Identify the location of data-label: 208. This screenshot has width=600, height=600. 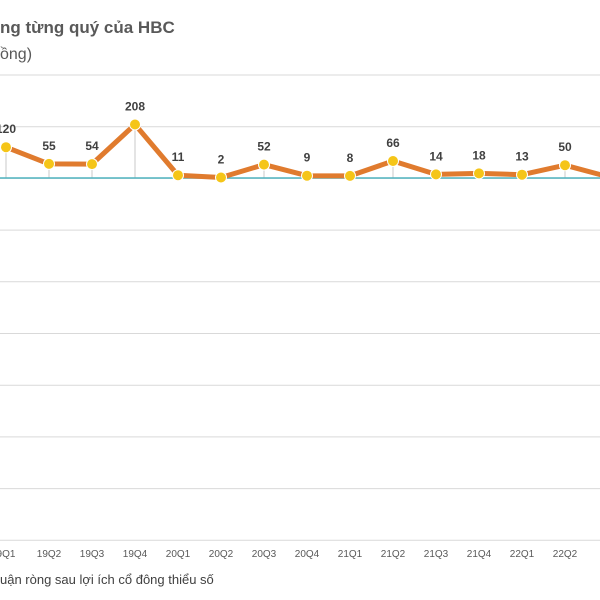
(135, 107).